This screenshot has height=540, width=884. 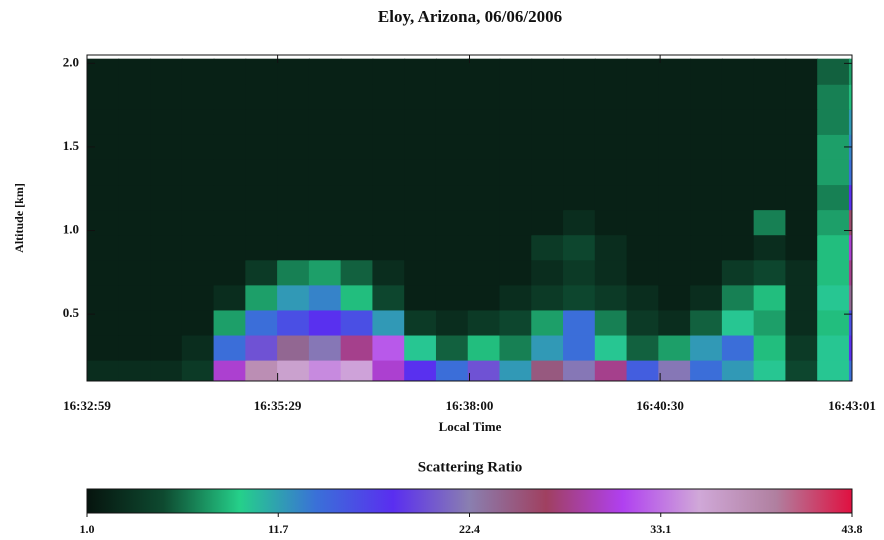 What do you see at coordinates (71, 229) in the screenshot?
I see `y-tick-label: 1.0` at bounding box center [71, 229].